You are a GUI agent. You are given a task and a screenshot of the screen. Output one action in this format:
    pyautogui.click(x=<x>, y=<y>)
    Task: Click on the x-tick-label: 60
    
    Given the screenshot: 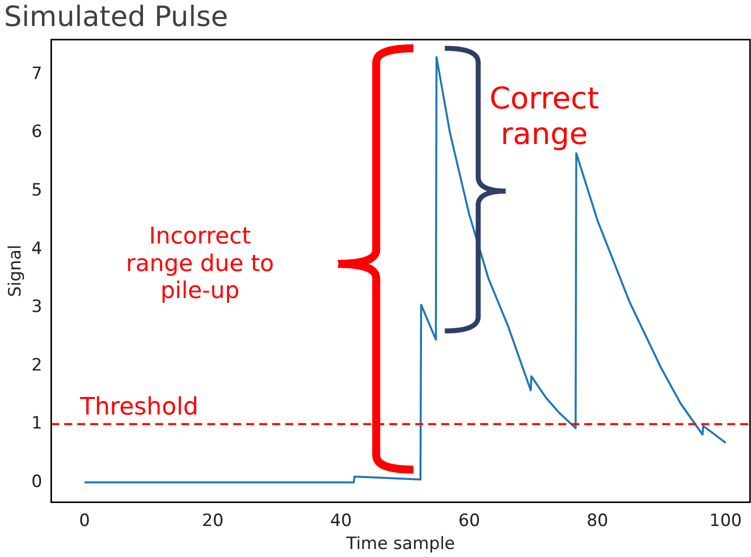 What is the action you would take?
    pyautogui.click(x=469, y=520)
    